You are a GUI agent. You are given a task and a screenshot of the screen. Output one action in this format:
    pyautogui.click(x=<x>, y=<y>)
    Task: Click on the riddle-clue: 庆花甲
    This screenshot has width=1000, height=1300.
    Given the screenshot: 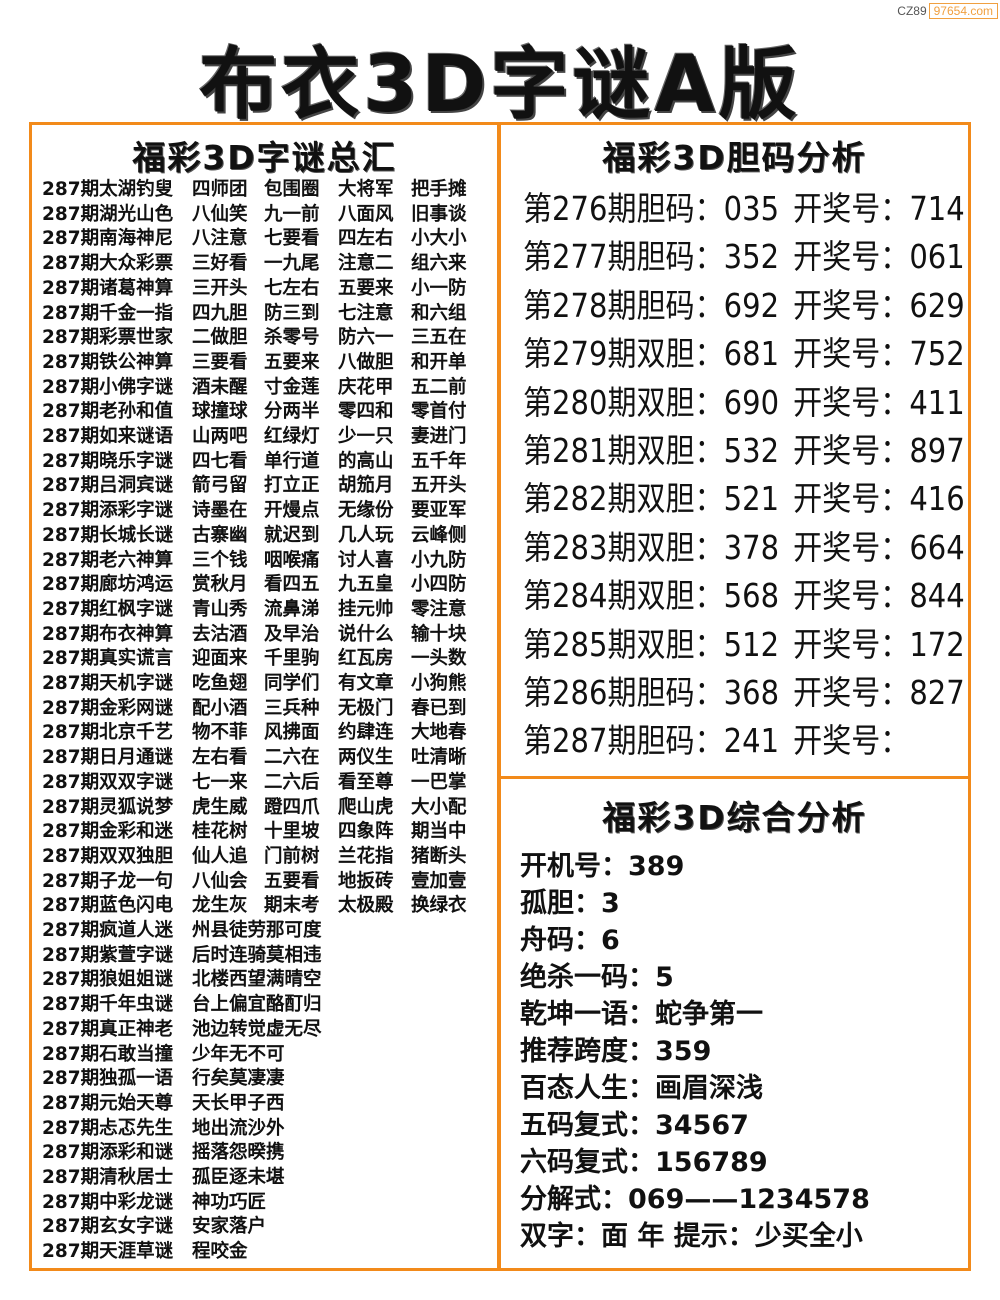 What is the action you would take?
    pyautogui.click(x=366, y=387)
    